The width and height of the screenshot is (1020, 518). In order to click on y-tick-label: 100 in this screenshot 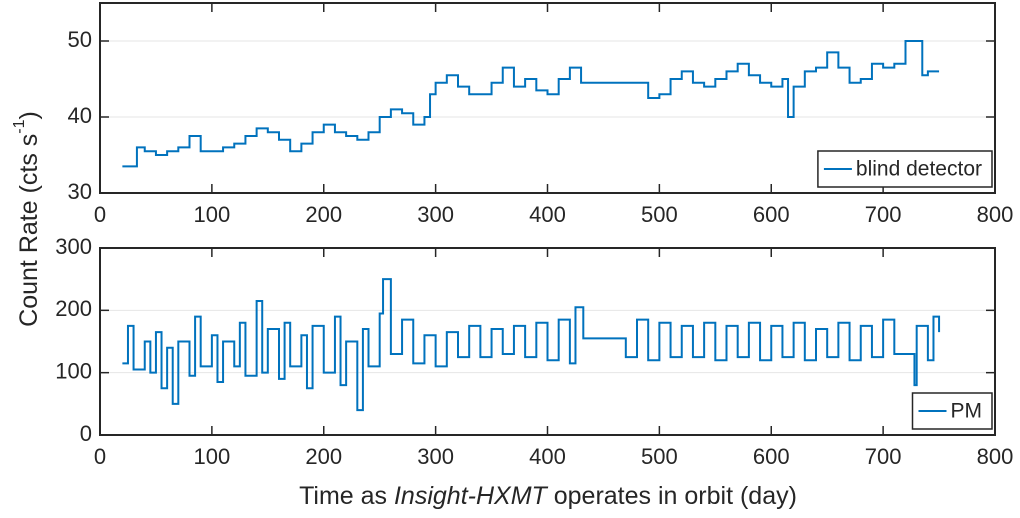, I will do `click(73, 370)`.